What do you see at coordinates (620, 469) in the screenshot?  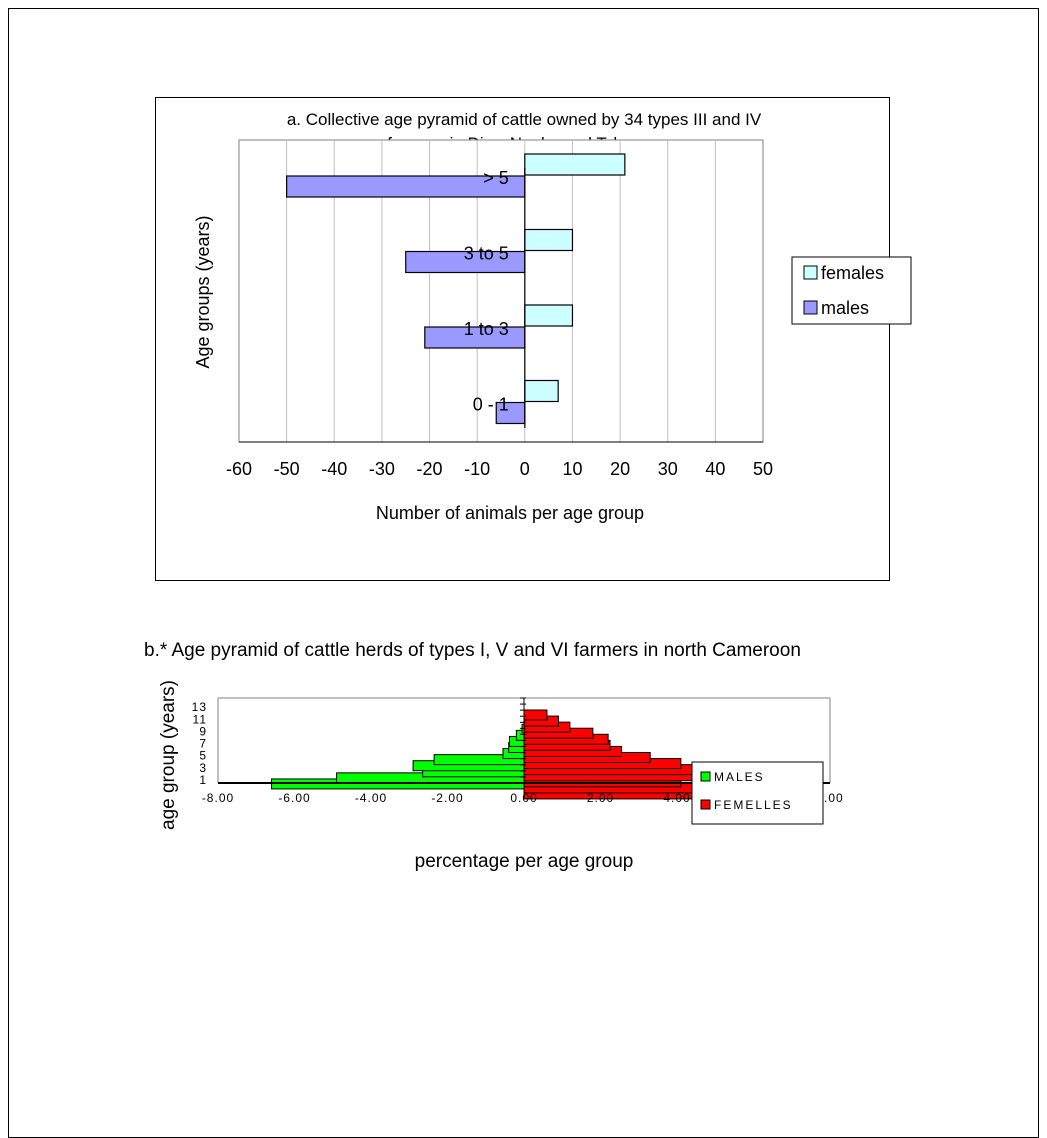 I see `chart-a-x-tick-label: 20` at bounding box center [620, 469].